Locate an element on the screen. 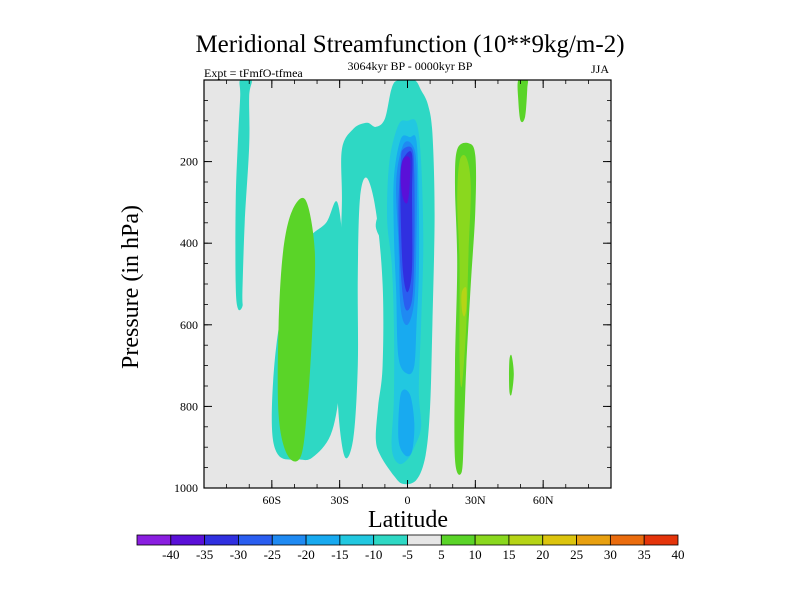  colorbar-label: 10 is located at coordinates (475, 554).